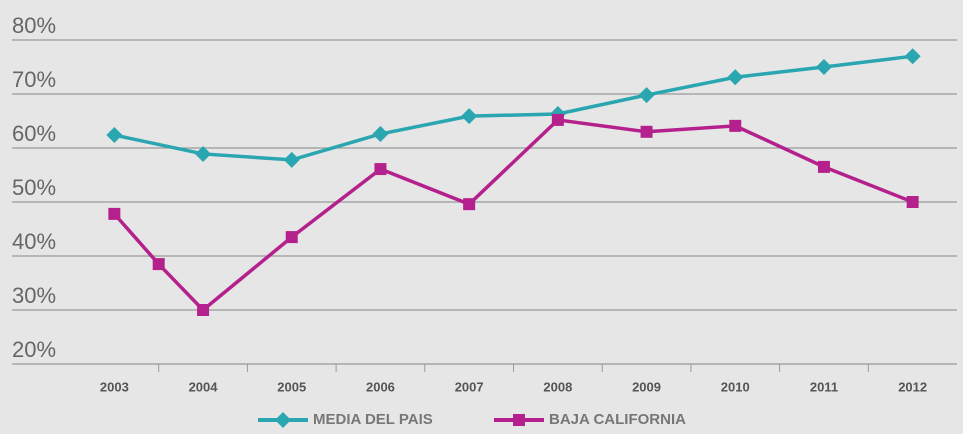 The width and height of the screenshot is (963, 434). What do you see at coordinates (34, 25) in the screenshot?
I see `y-tick-label: 80%` at bounding box center [34, 25].